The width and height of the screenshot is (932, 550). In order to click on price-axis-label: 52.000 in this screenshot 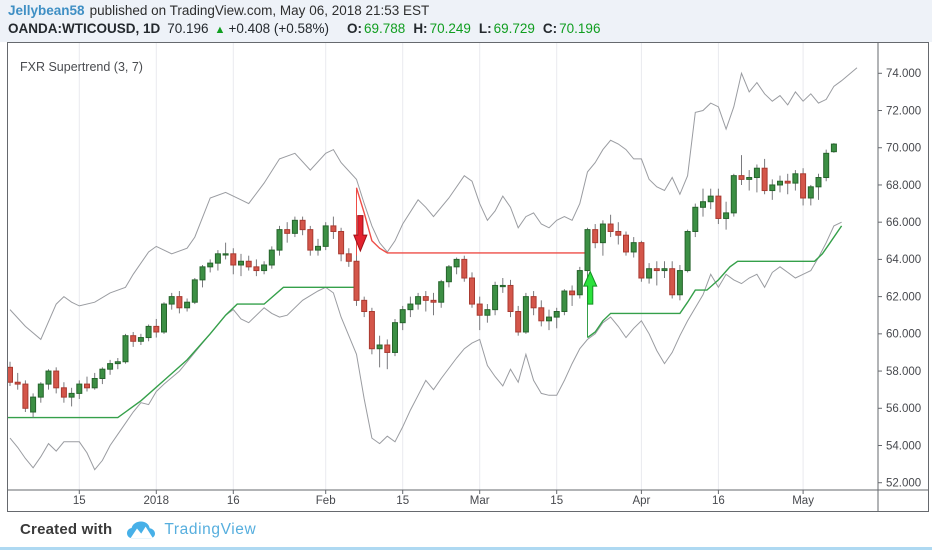, I will do `click(903, 484)`.